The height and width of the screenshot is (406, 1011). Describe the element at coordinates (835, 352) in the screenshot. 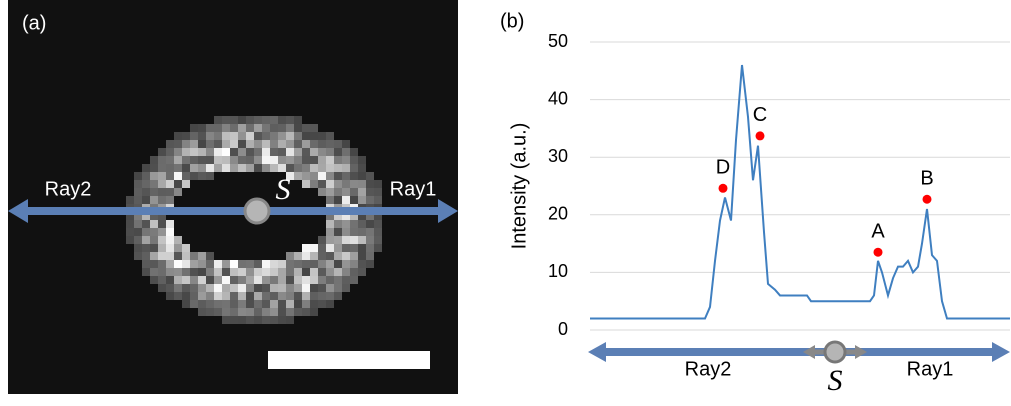

I see `source-marker` at that location.